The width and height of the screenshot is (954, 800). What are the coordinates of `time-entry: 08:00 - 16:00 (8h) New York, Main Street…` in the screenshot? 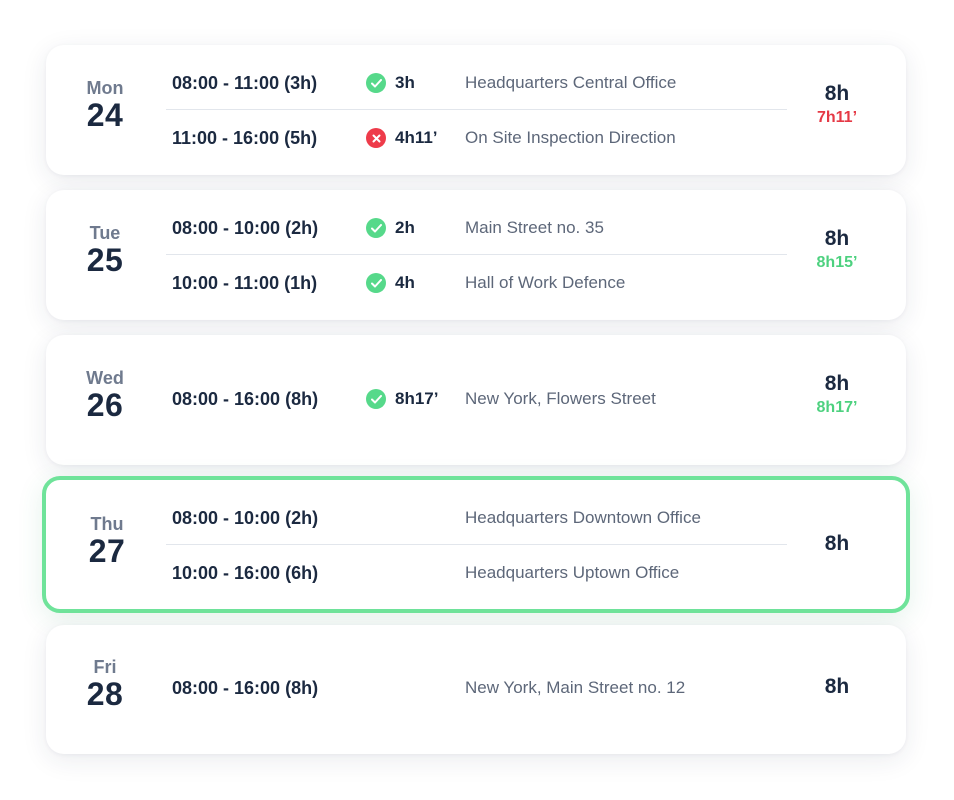 It's located at (479, 688).